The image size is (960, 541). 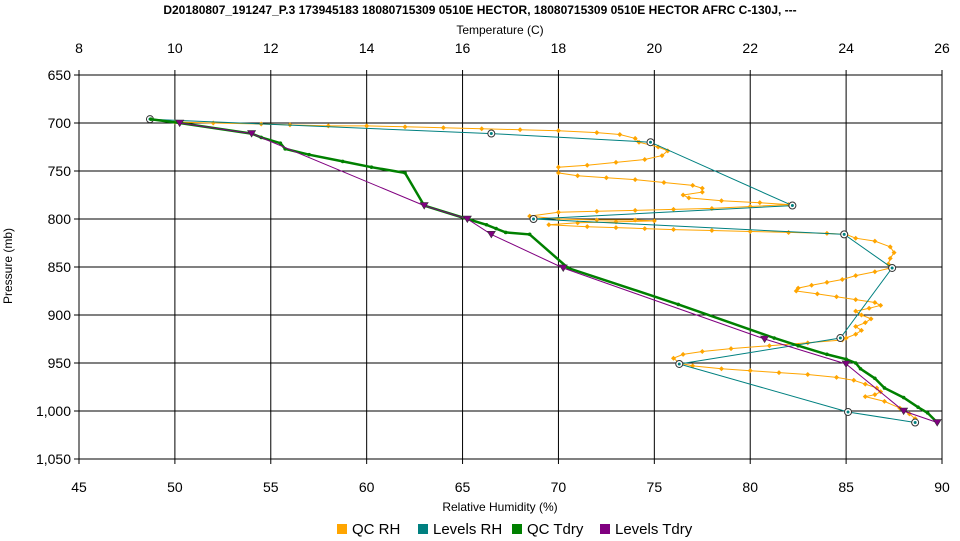 I want to click on rh-tick-label: 80, so click(x=750, y=487).